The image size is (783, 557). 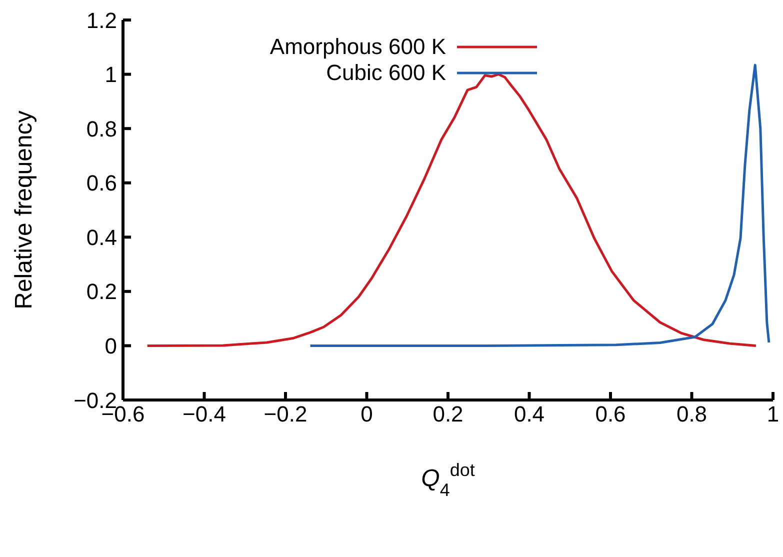 What do you see at coordinates (24, 210) in the screenshot?
I see `y-axis-title: Relative frequency` at bounding box center [24, 210].